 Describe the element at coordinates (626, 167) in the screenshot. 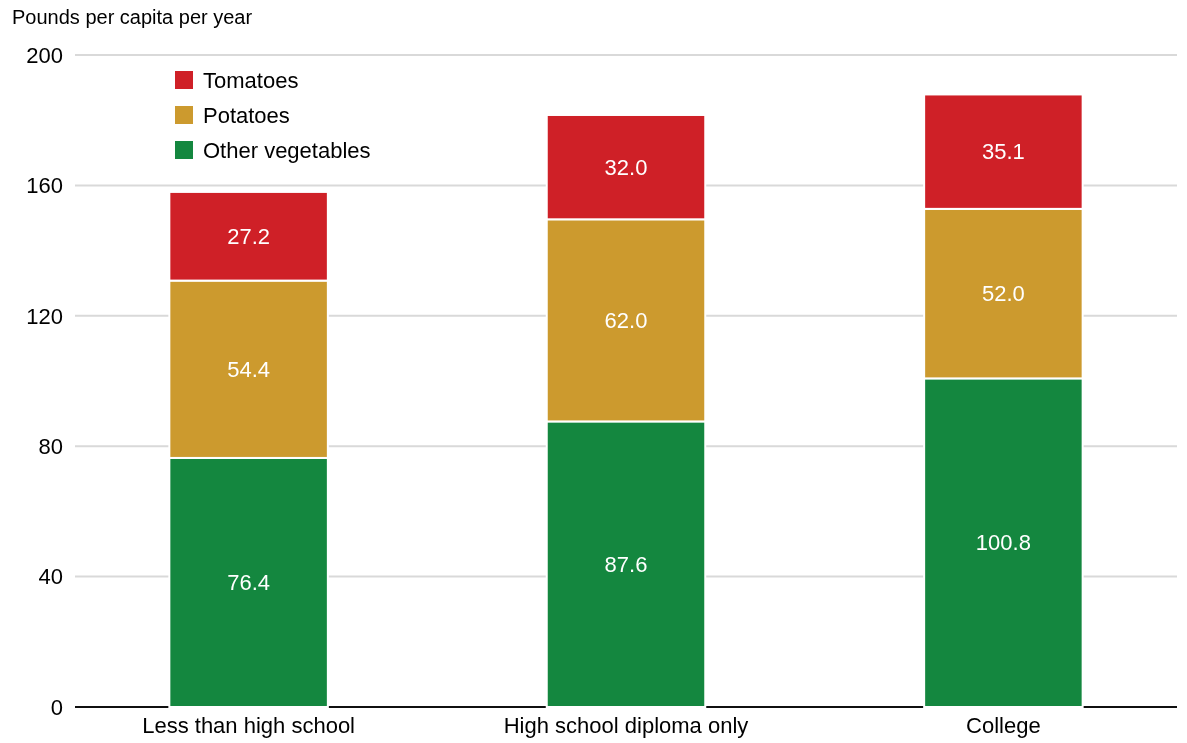

I see `text: 32.0` at that location.